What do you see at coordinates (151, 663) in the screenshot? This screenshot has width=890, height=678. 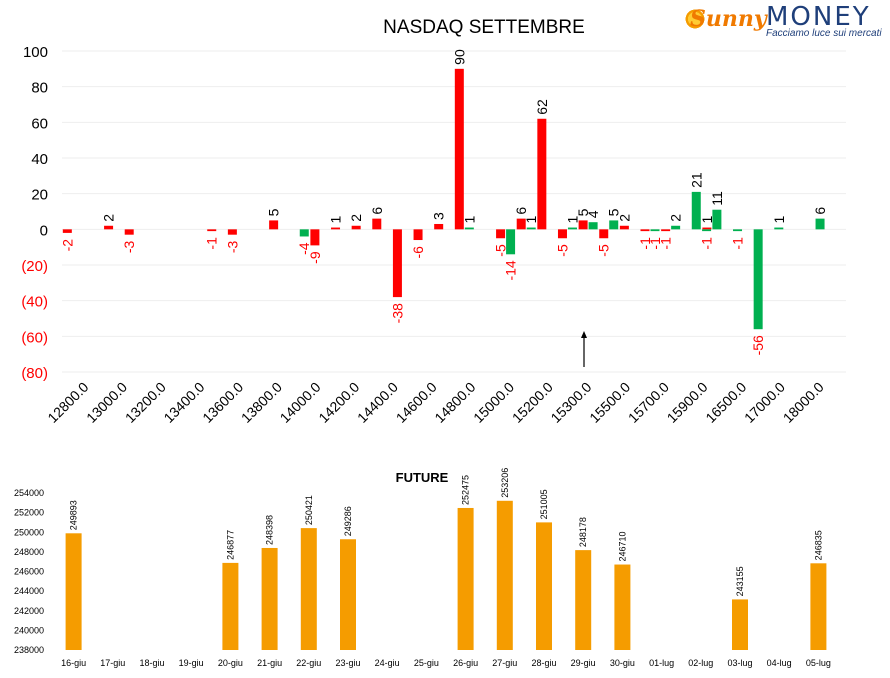 I see `x-tick-label: 18-giu` at bounding box center [151, 663].